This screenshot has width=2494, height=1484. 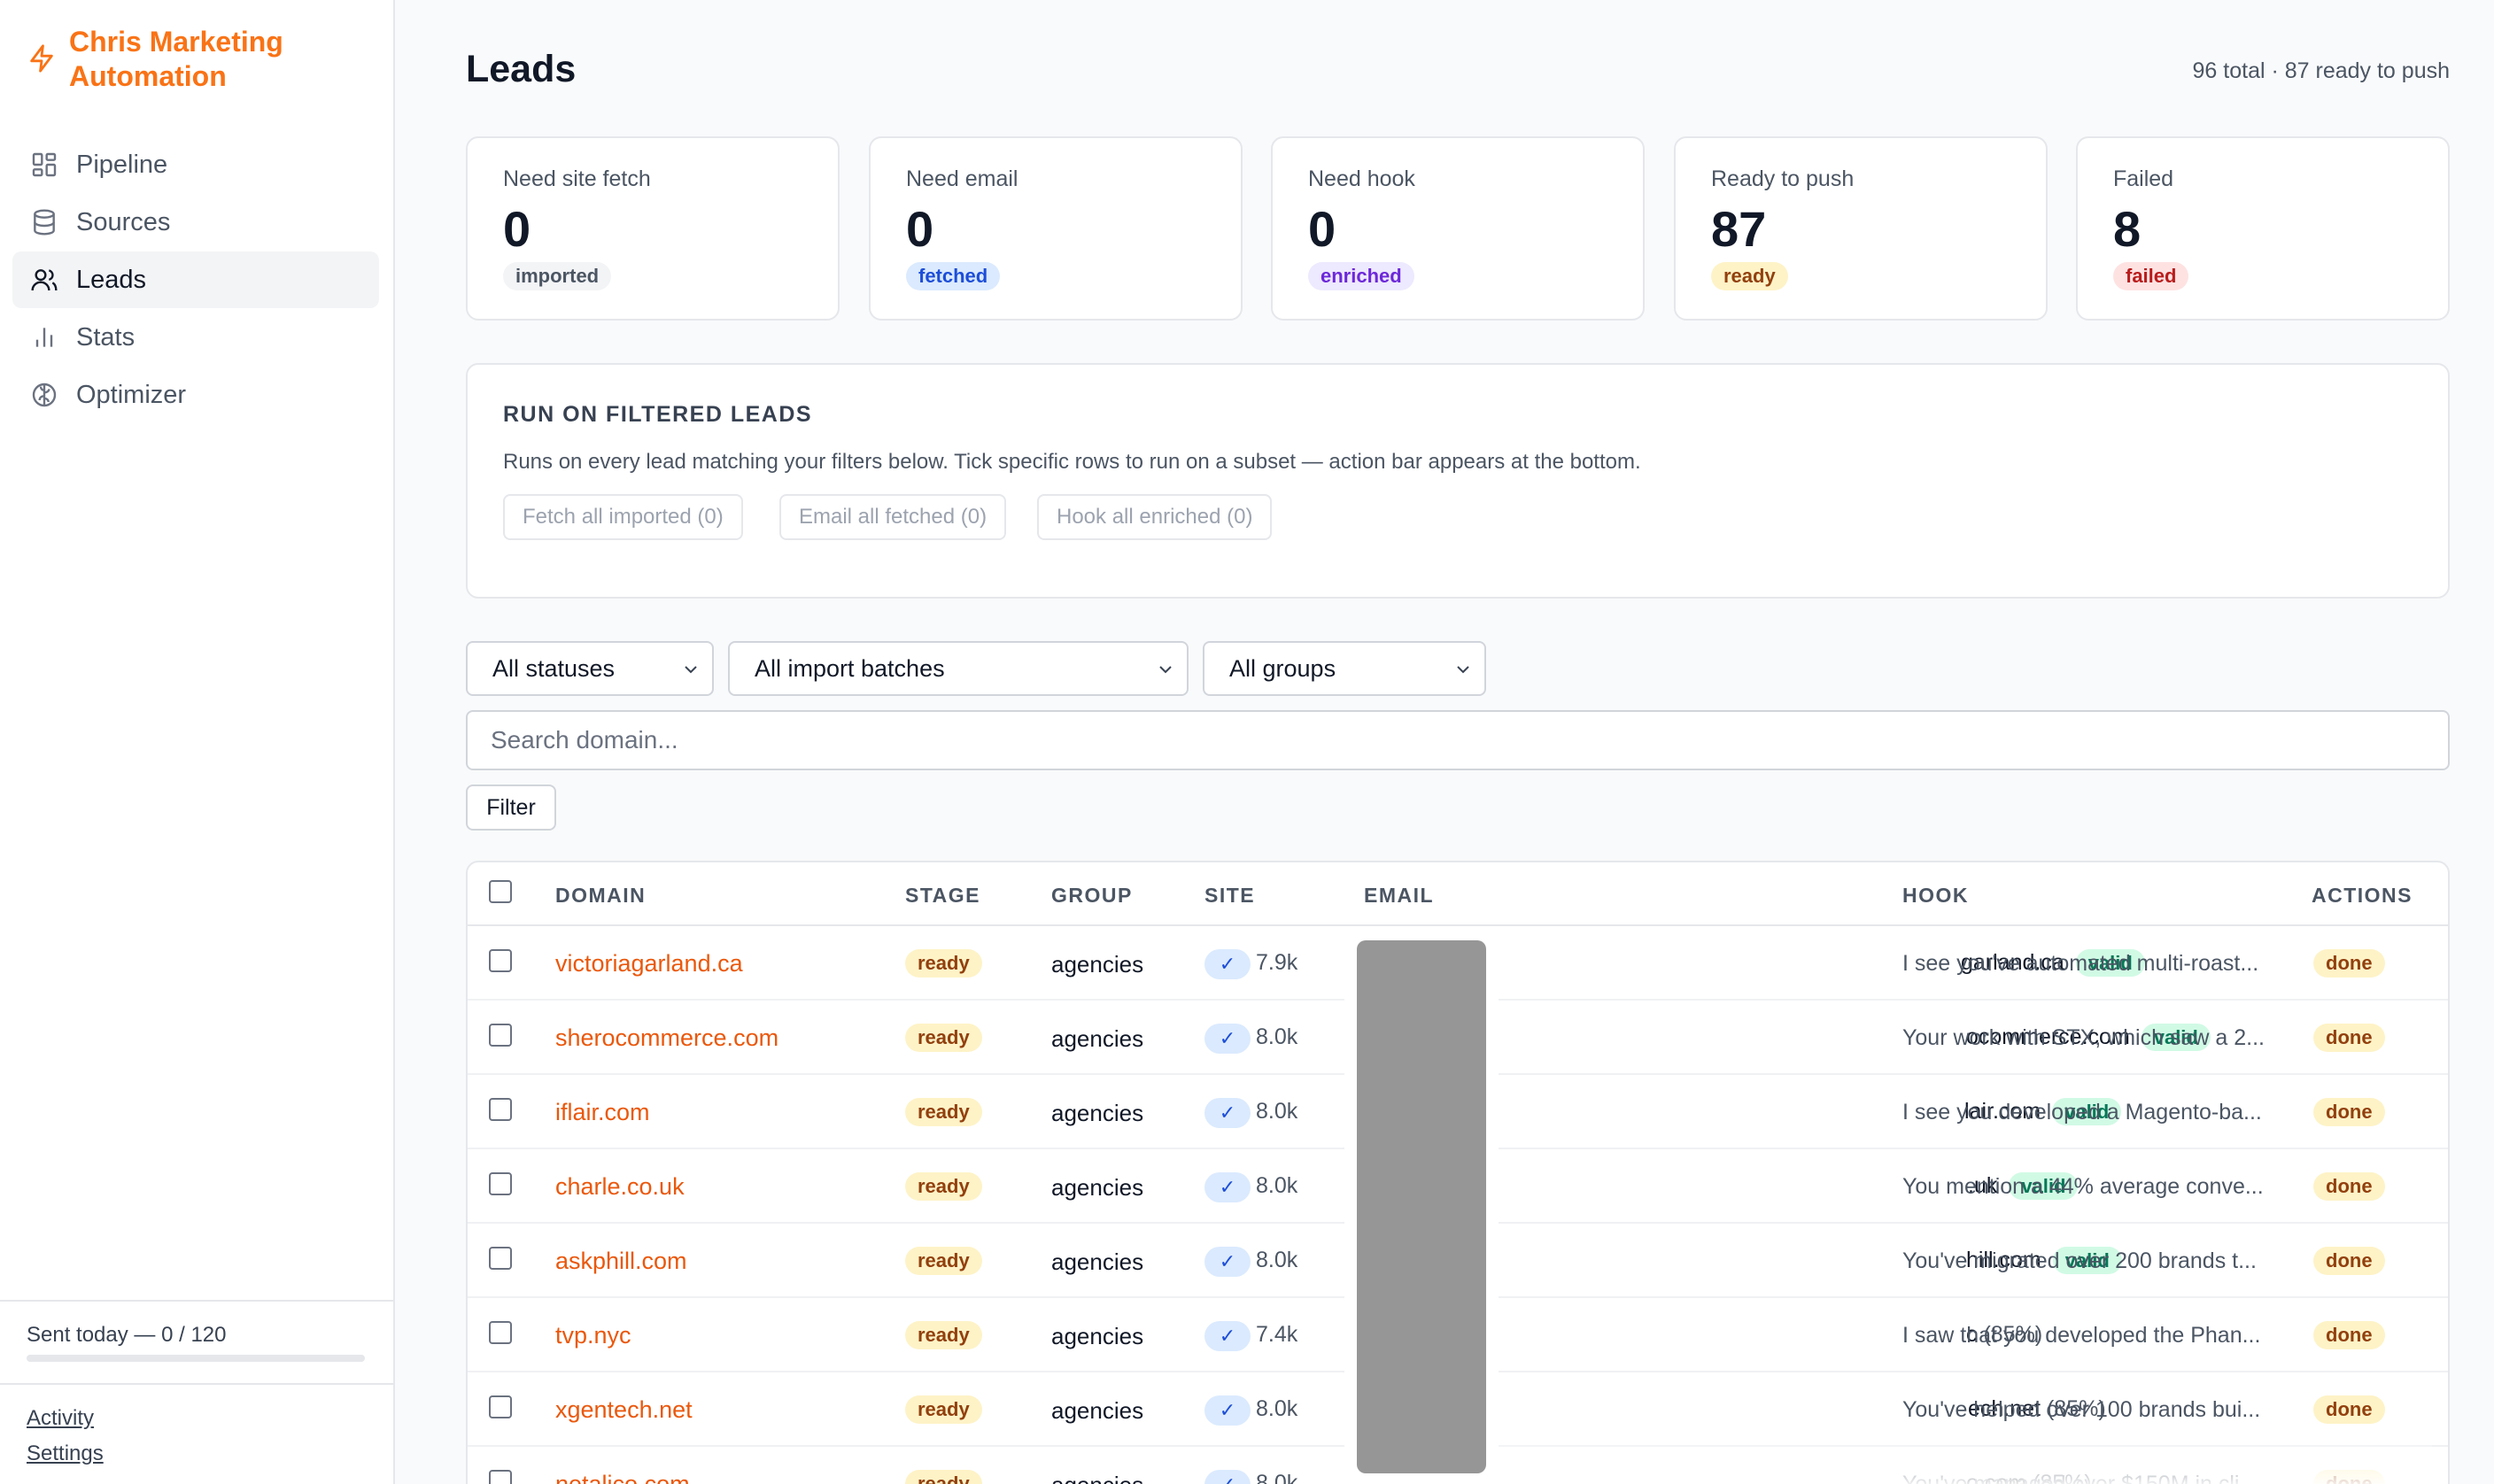 I want to click on column-header-group: GROUP, so click(x=1092, y=895).